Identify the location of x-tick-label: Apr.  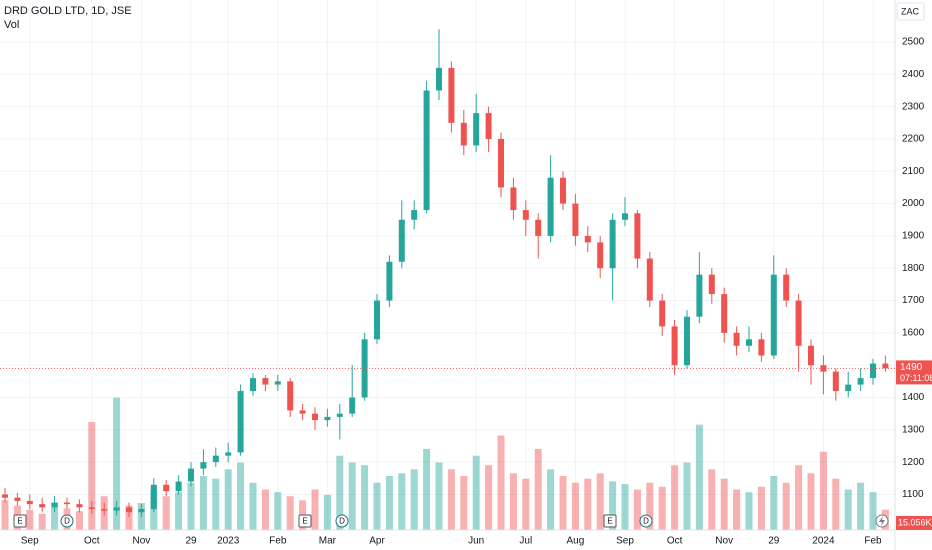
(377, 541).